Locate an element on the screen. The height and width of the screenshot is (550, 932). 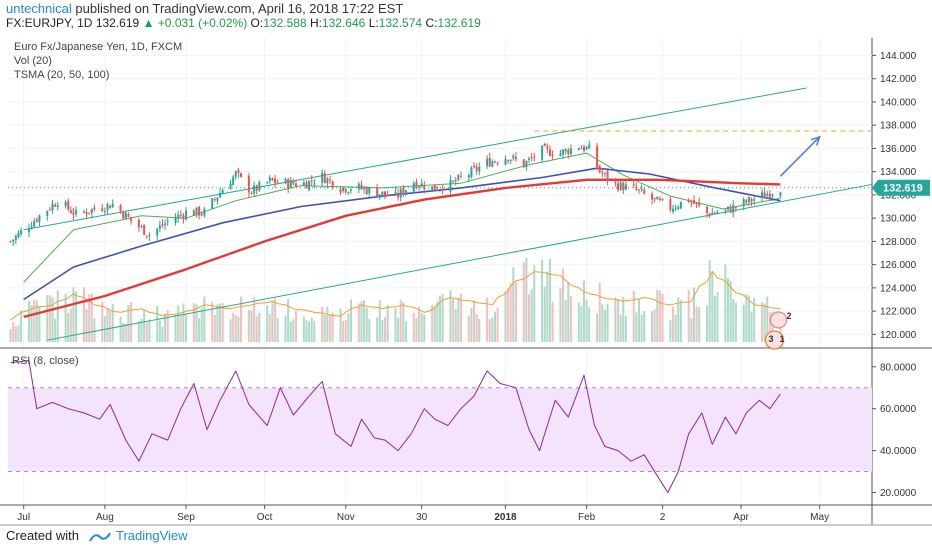
dividend-split-badge-icon: 2 3 1 is located at coordinates (778, 330).